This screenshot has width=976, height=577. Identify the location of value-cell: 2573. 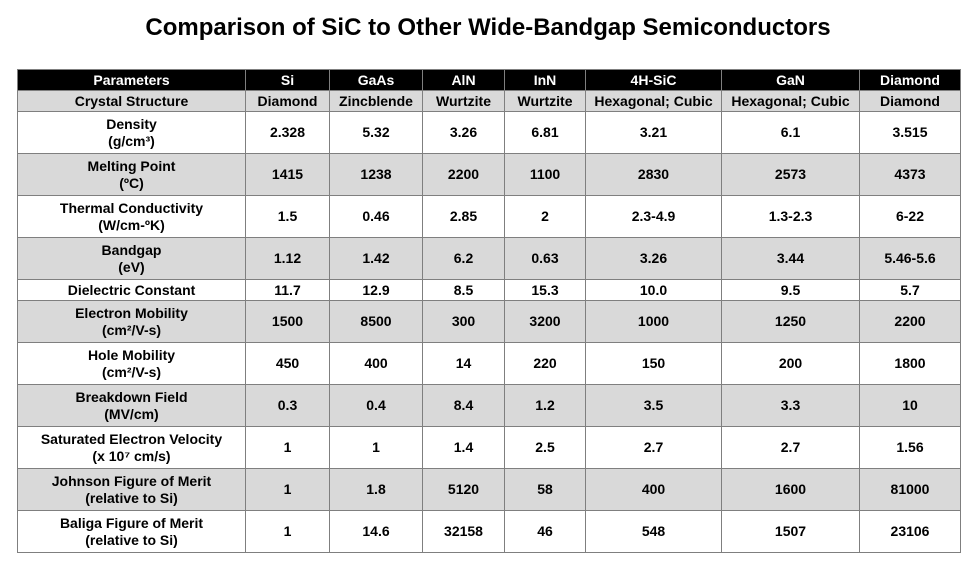
(790, 174).